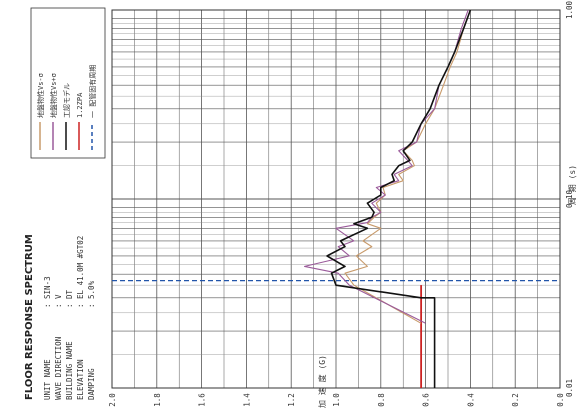 This screenshot has height=412, width=579. Describe the element at coordinates (80, 272) in the screenshot. I see `info-value: : EL 41.0M #GT02` at that location.